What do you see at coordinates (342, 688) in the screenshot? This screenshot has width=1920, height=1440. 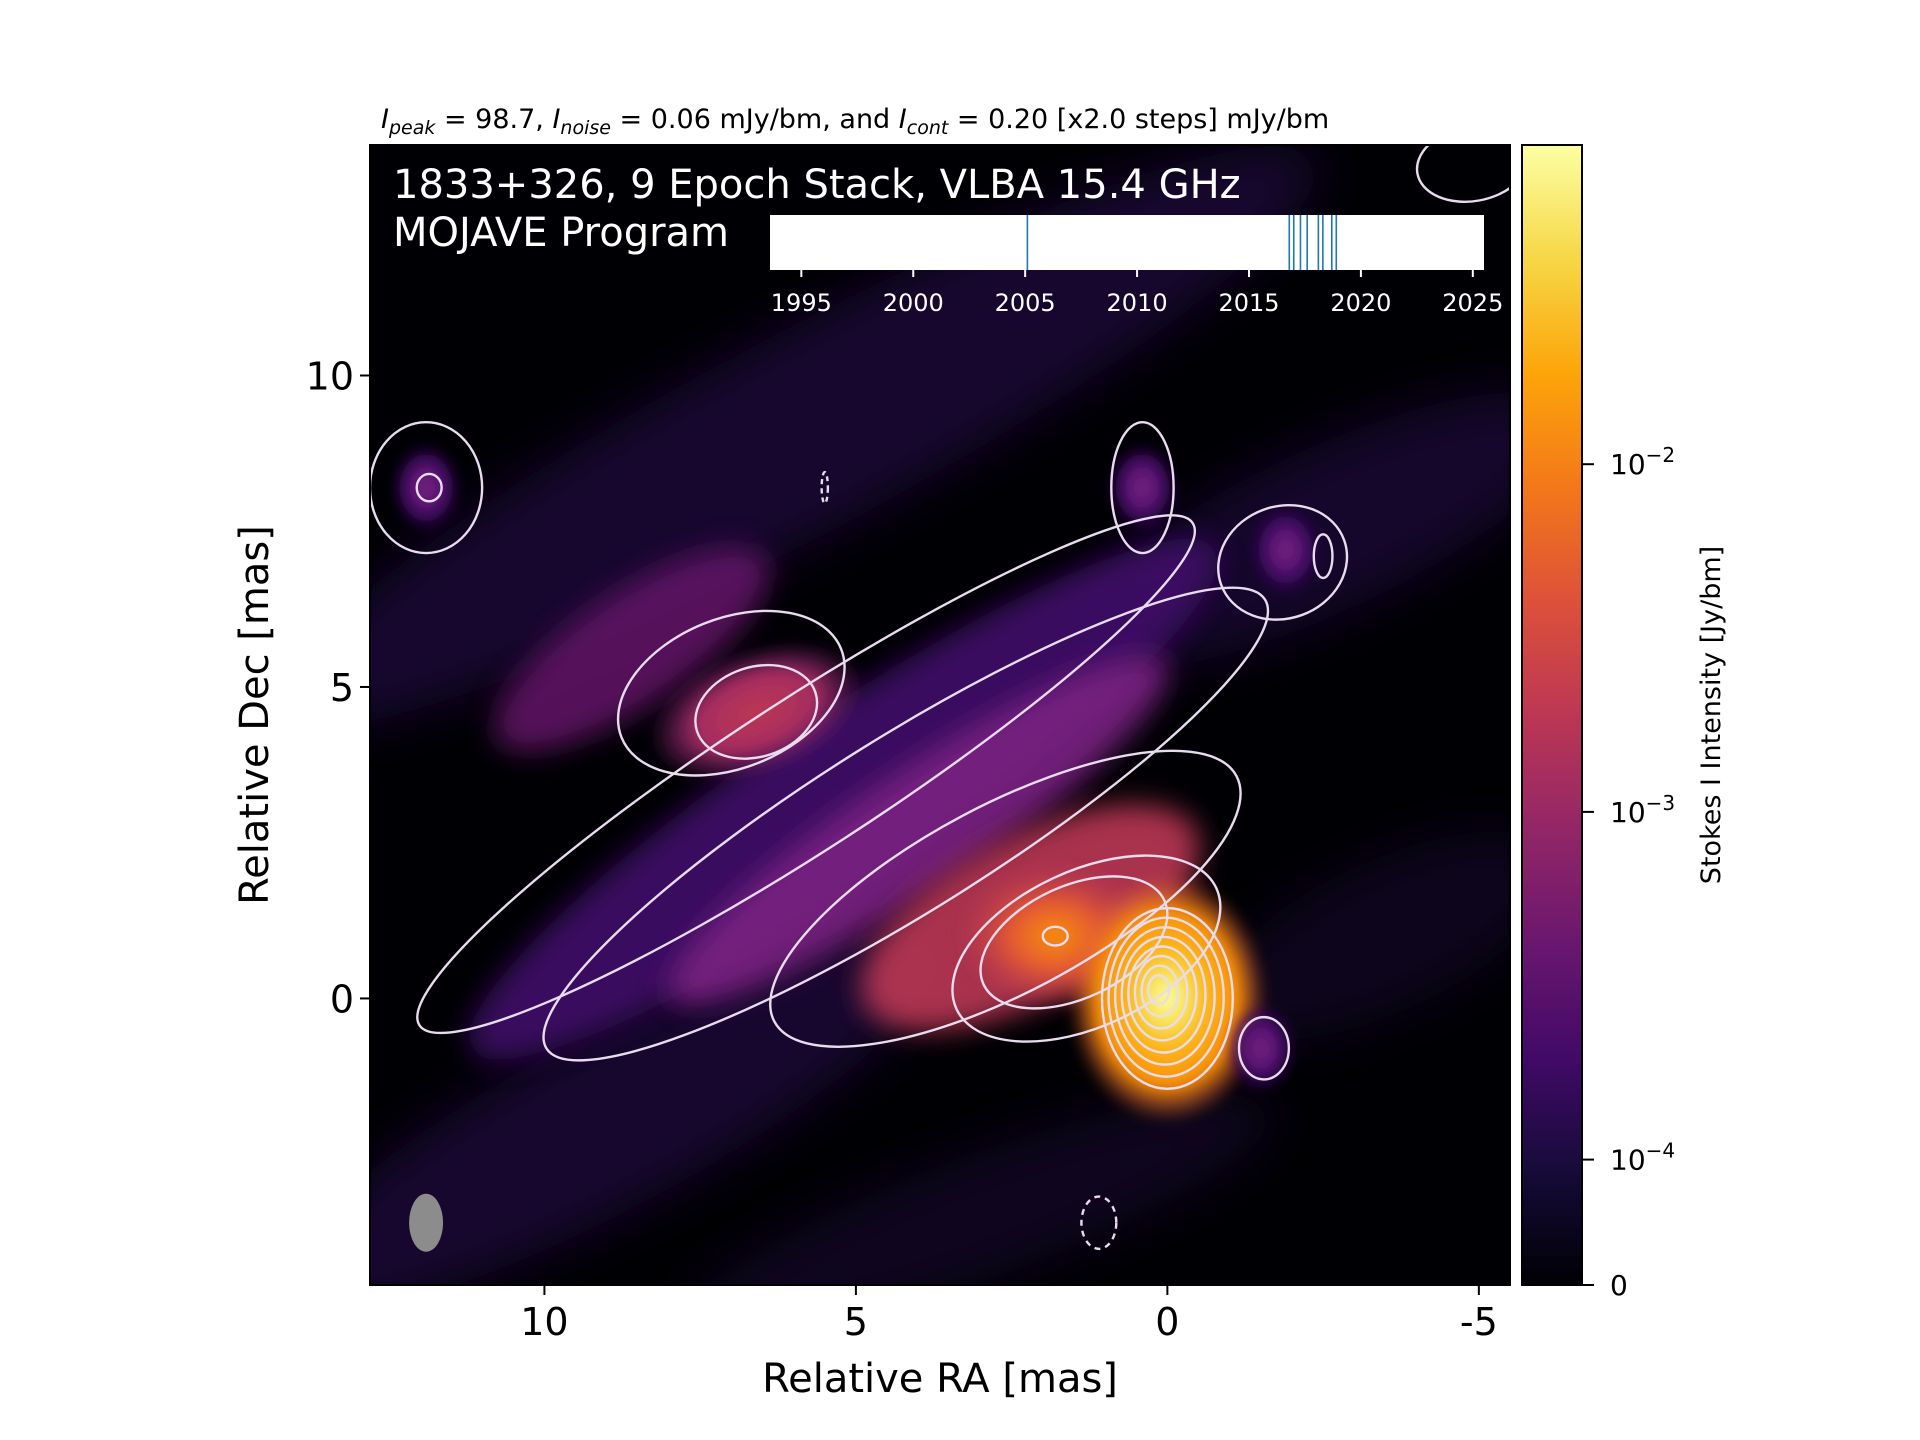 I see `y-tick-label: 5` at bounding box center [342, 688].